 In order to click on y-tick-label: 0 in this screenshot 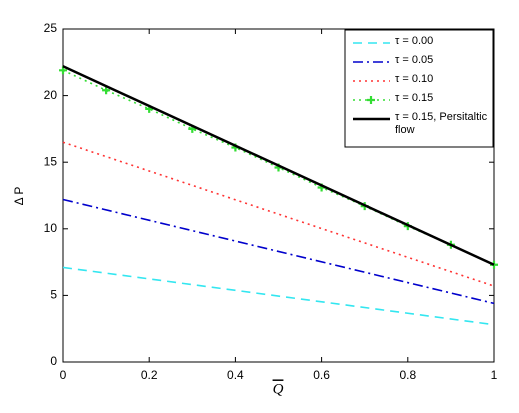, I will do `click(53, 361)`.